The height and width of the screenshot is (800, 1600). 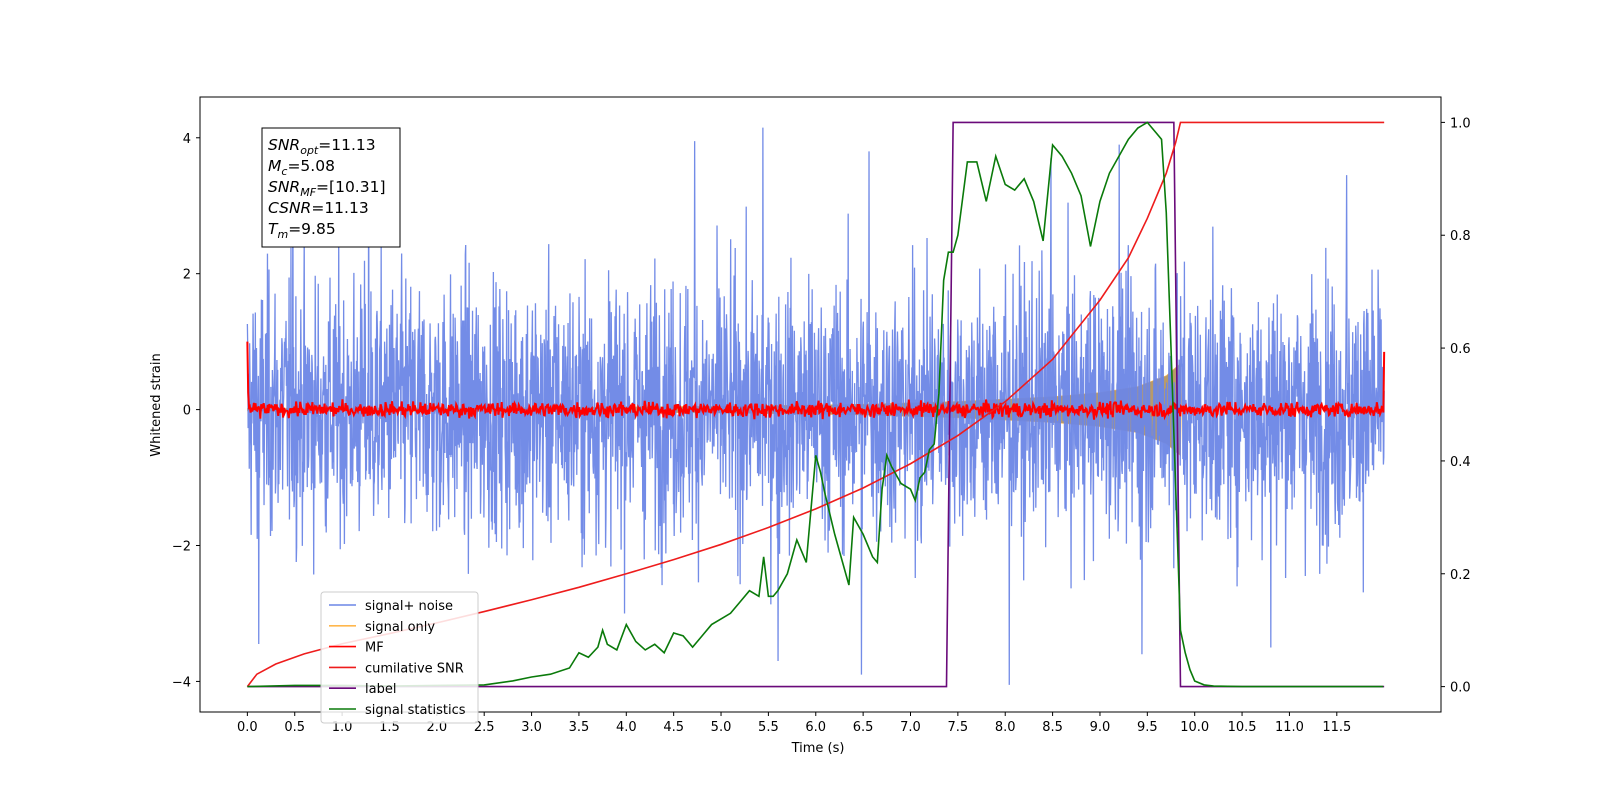 What do you see at coordinates (910, 727) in the screenshot?
I see `x-tick-label: 7.0` at bounding box center [910, 727].